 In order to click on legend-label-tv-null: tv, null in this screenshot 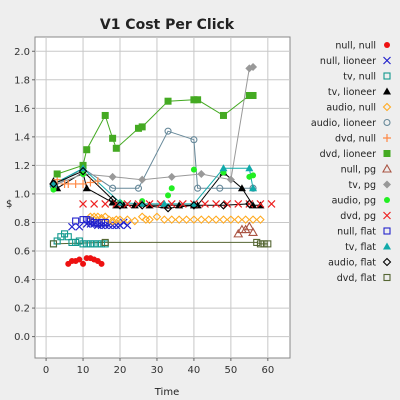, I will do `click(359, 77)`.